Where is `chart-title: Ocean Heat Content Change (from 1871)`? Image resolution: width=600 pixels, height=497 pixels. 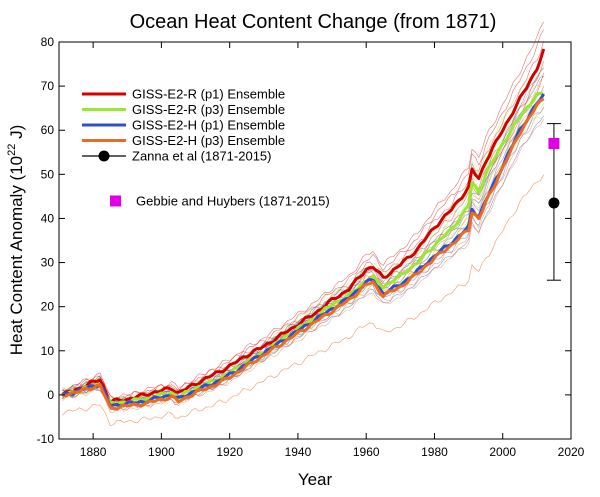 chart-title: Ocean Heat Content Change (from 1871) is located at coordinates (313, 22).